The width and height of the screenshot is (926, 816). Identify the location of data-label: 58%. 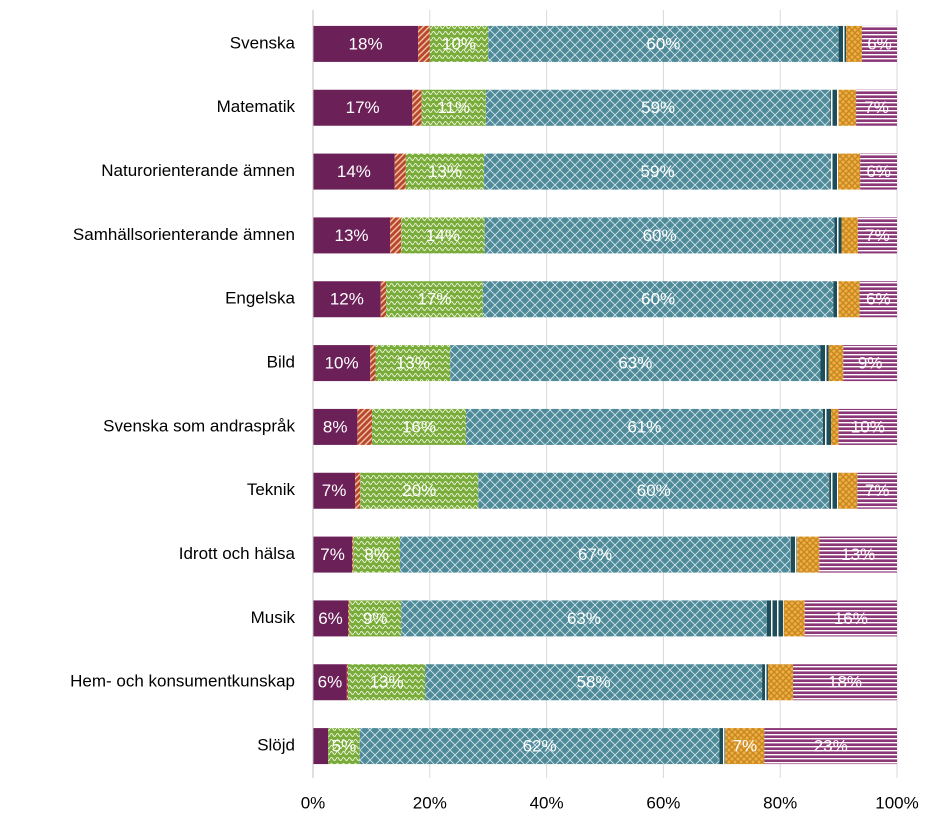
(594, 682).